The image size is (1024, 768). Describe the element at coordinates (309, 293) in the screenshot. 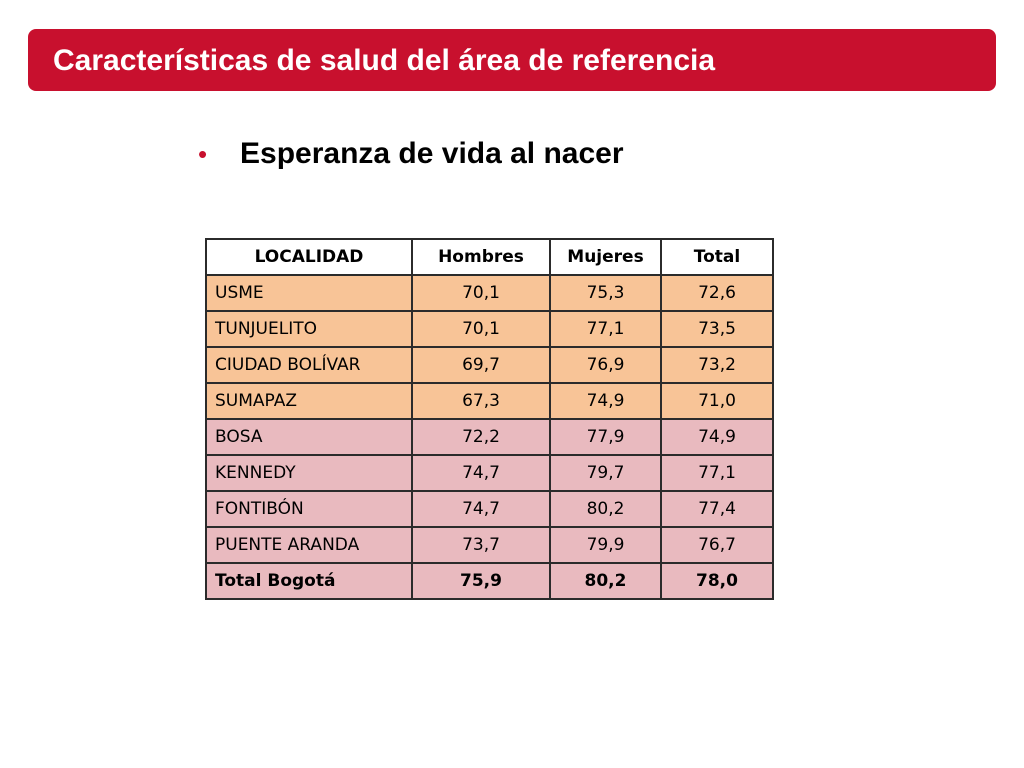

I see `cell-localidad: USME` at that location.